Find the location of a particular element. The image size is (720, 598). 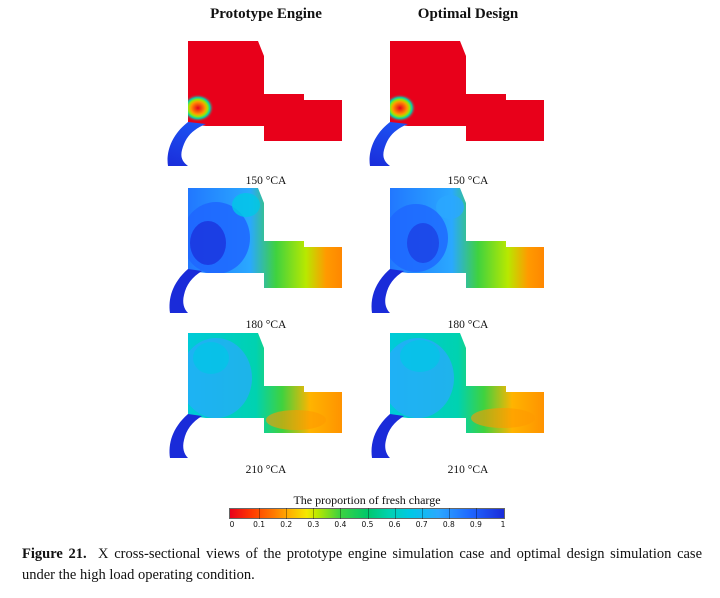

colorbar-tick-label: 0.1 is located at coordinates (259, 524).